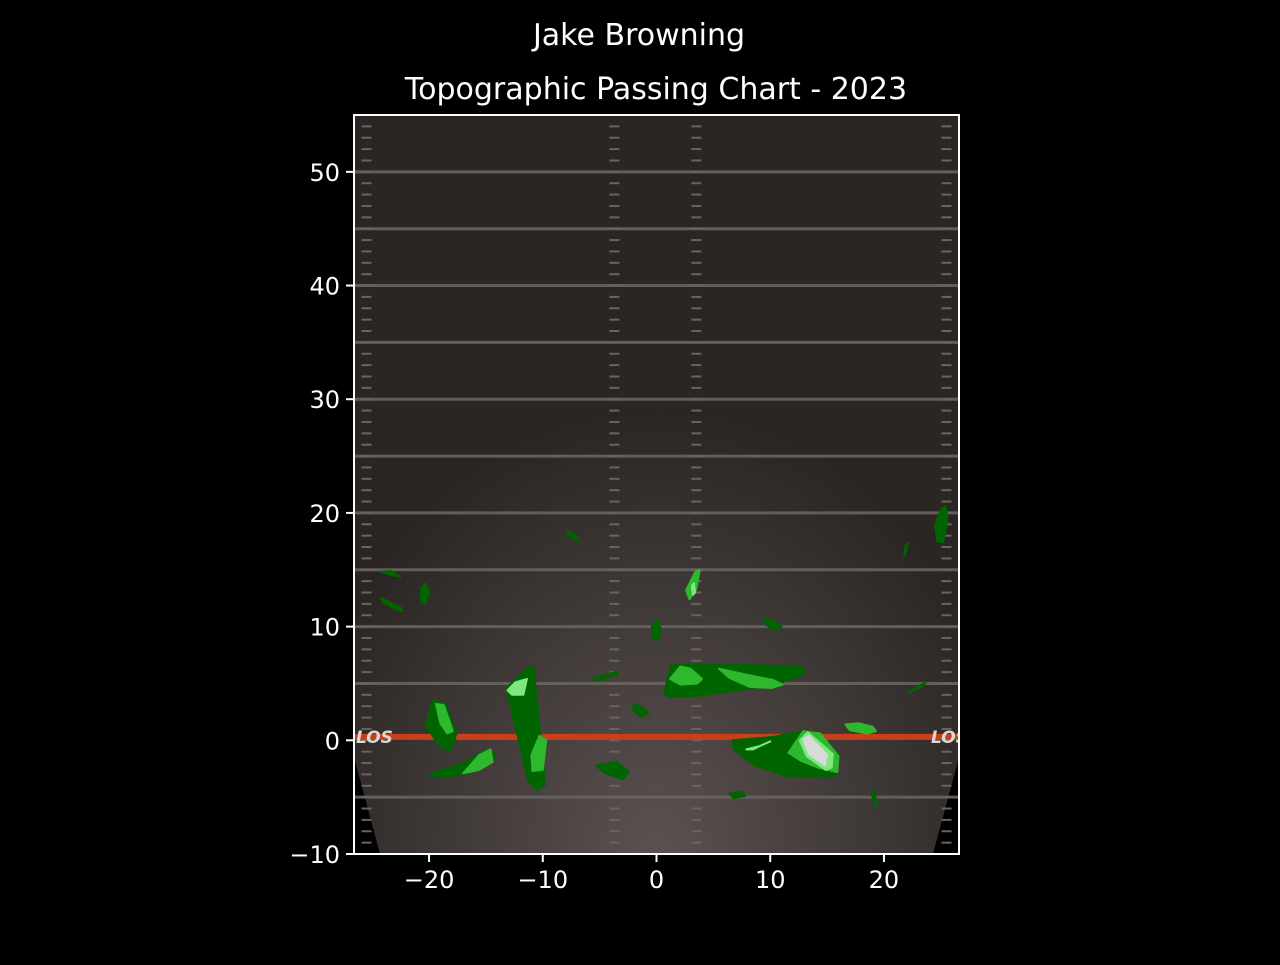 This screenshot has height=965, width=1280. Describe the element at coordinates (324, 514) in the screenshot. I see `y-tick-label: 20` at that location.